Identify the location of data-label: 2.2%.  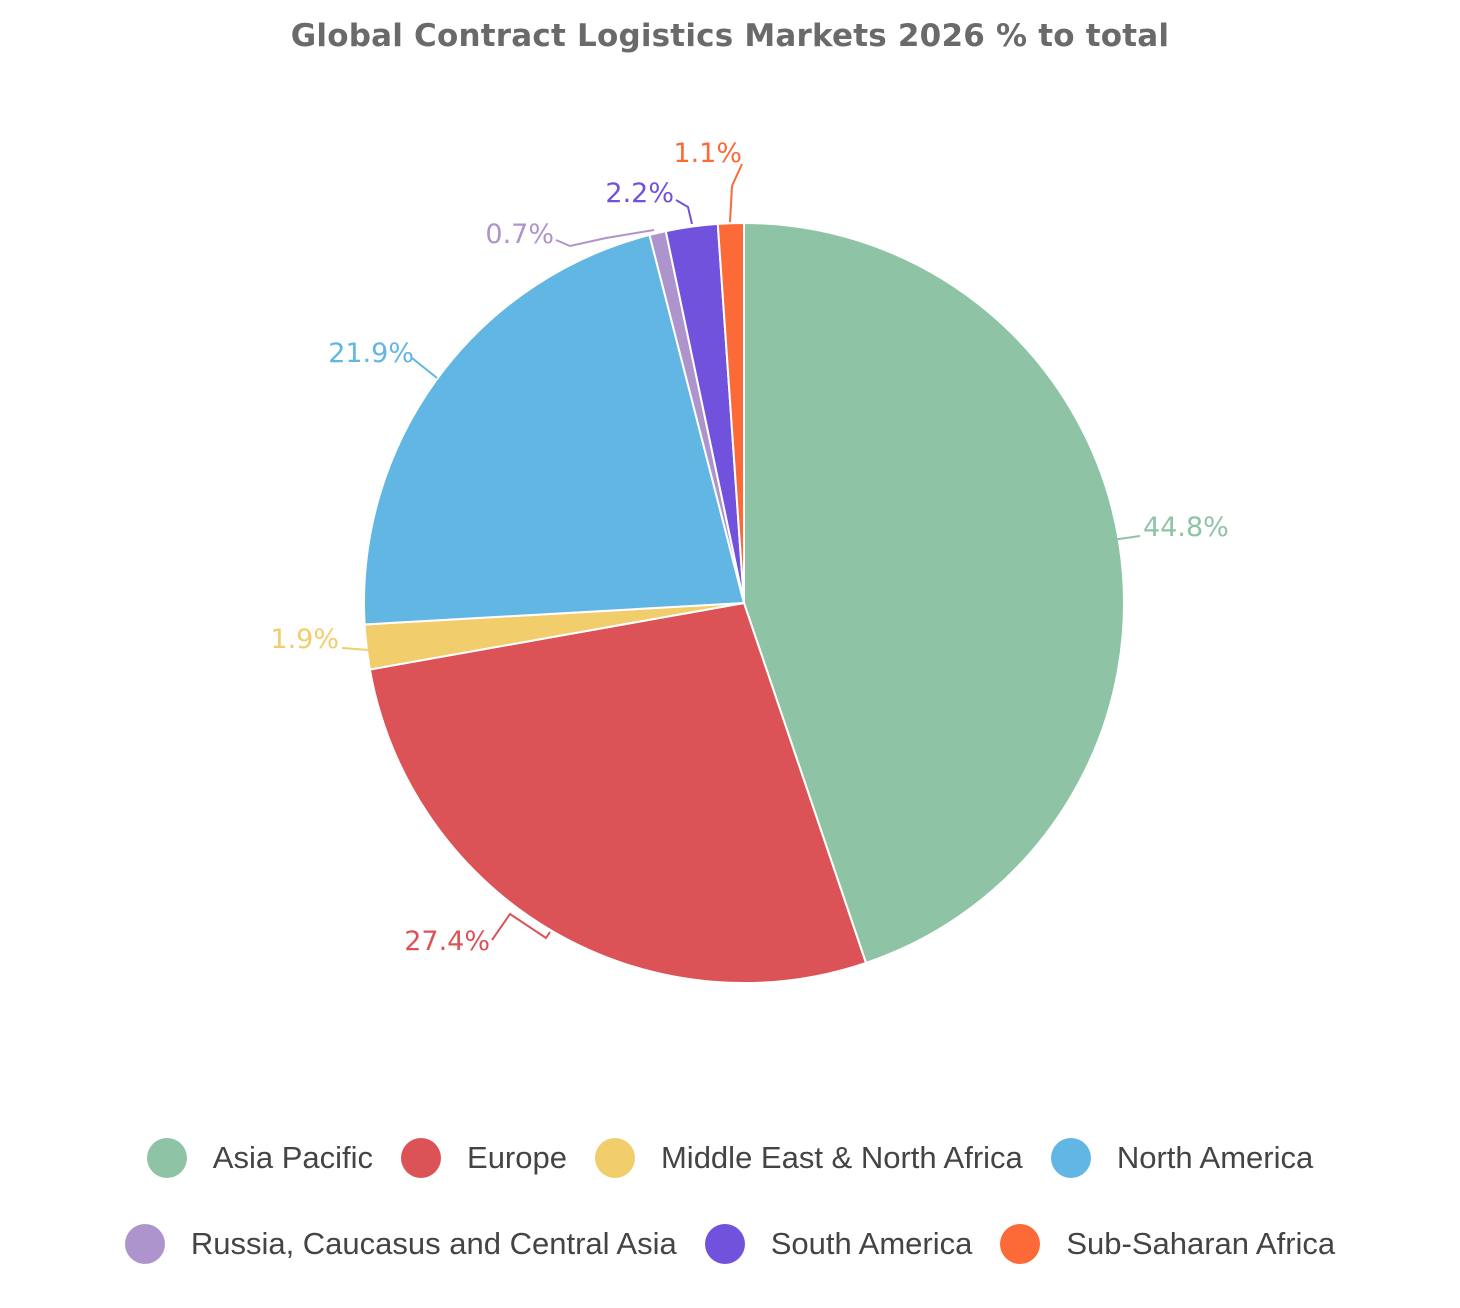
(639, 193).